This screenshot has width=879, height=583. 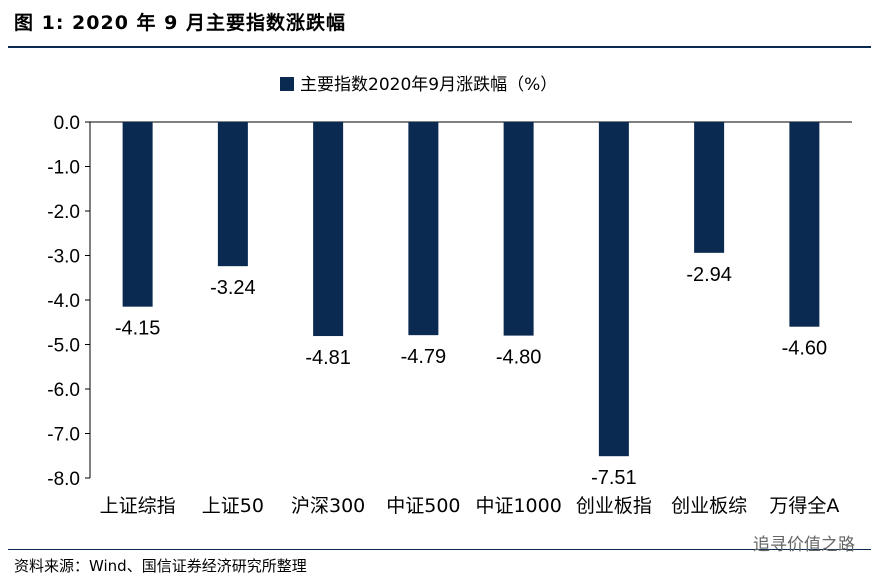 What do you see at coordinates (233, 288) in the screenshot?
I see `data-label: -3.24` at bounding box center [233, 288].